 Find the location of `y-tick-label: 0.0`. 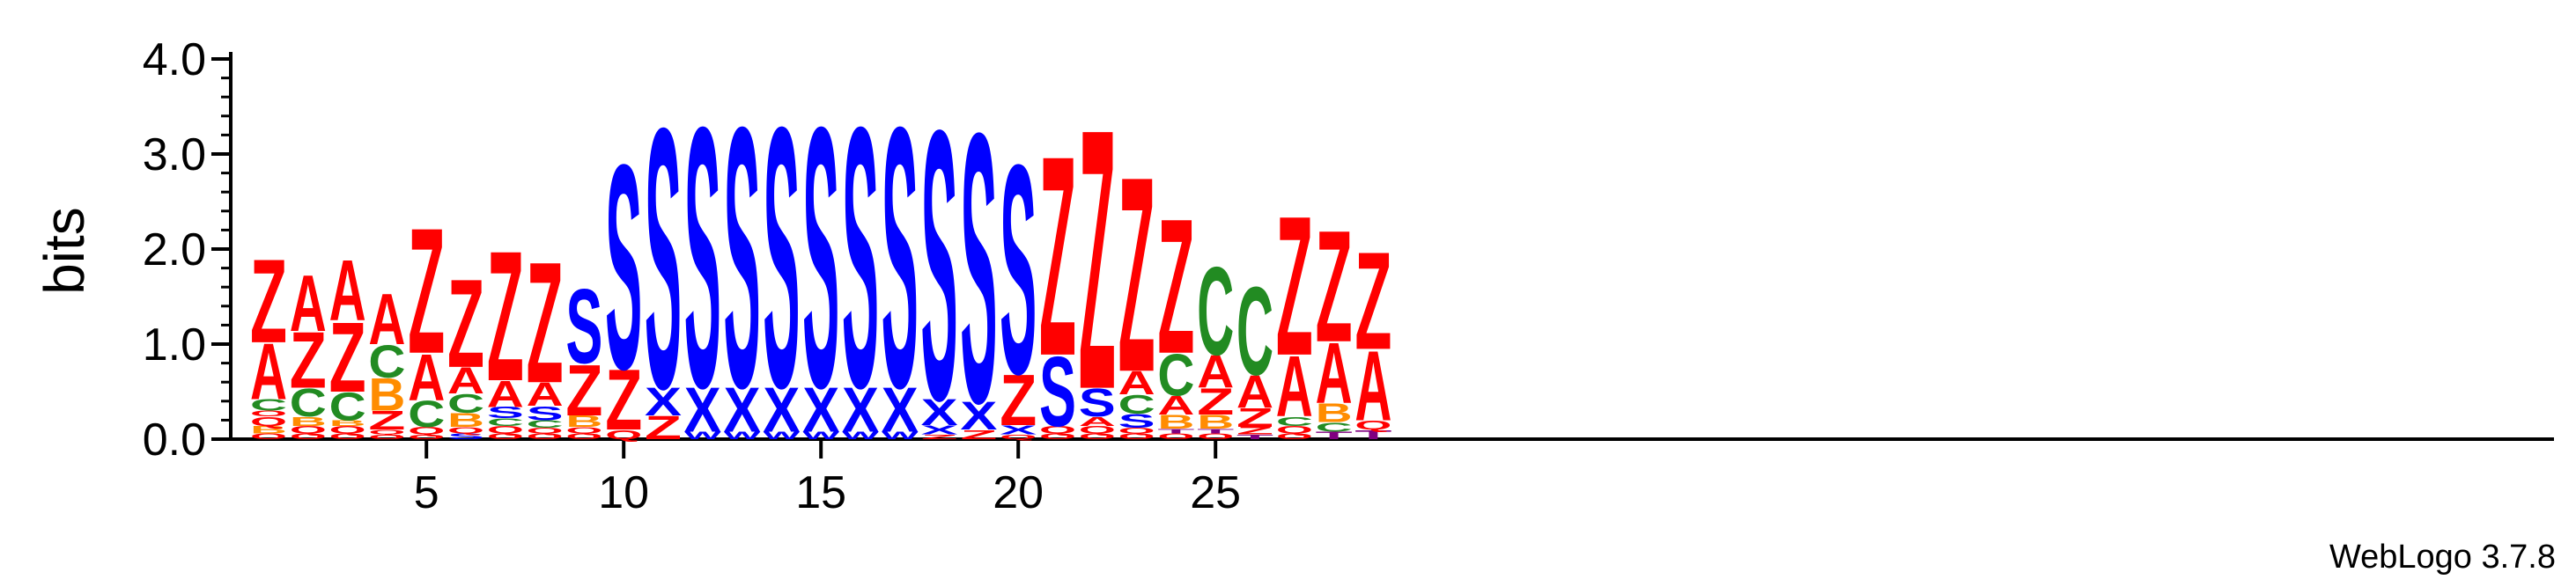

y-tick-label: 0.0 is located at coordinates (174, 441).